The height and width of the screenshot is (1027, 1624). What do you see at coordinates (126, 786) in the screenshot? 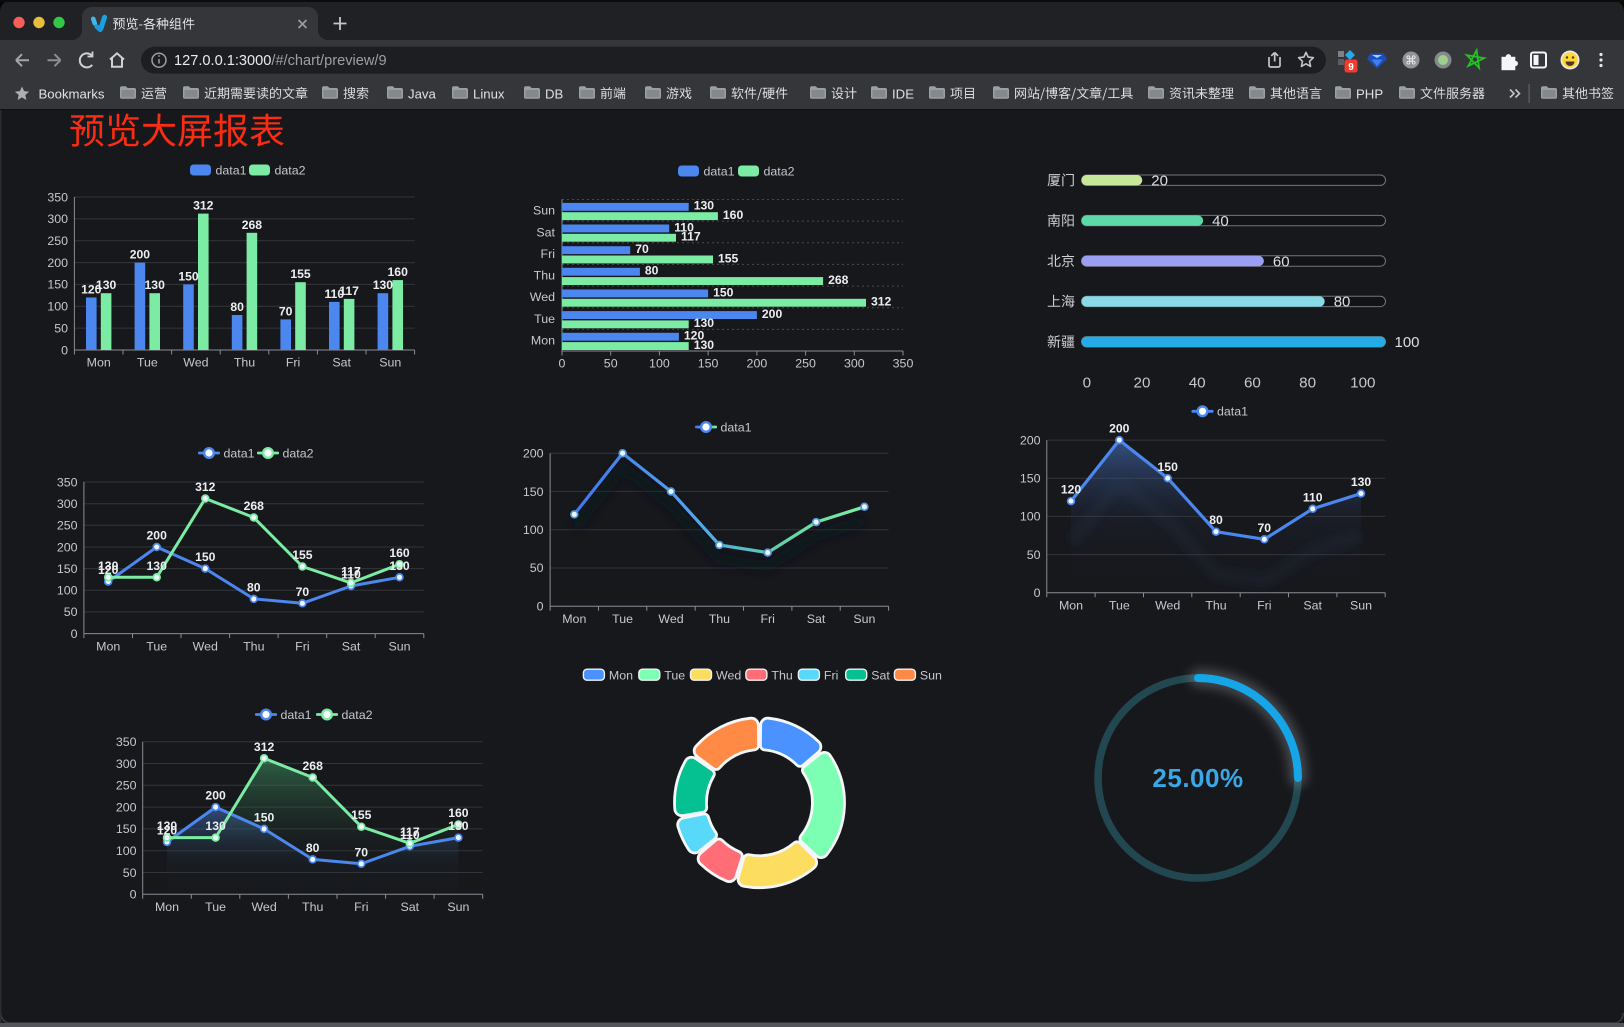
I see `svg-text: 250` at bounding box center [126, 786].